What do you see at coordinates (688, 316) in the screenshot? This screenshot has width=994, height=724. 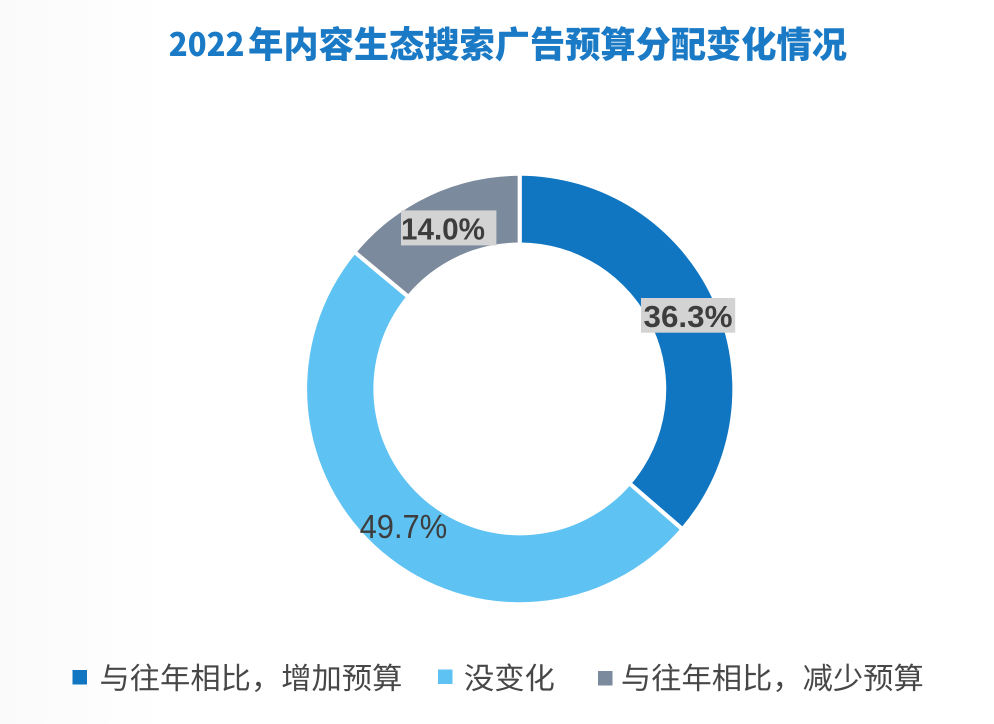 I see `svg-text: 36.3%` at bounding box center [688, 316].